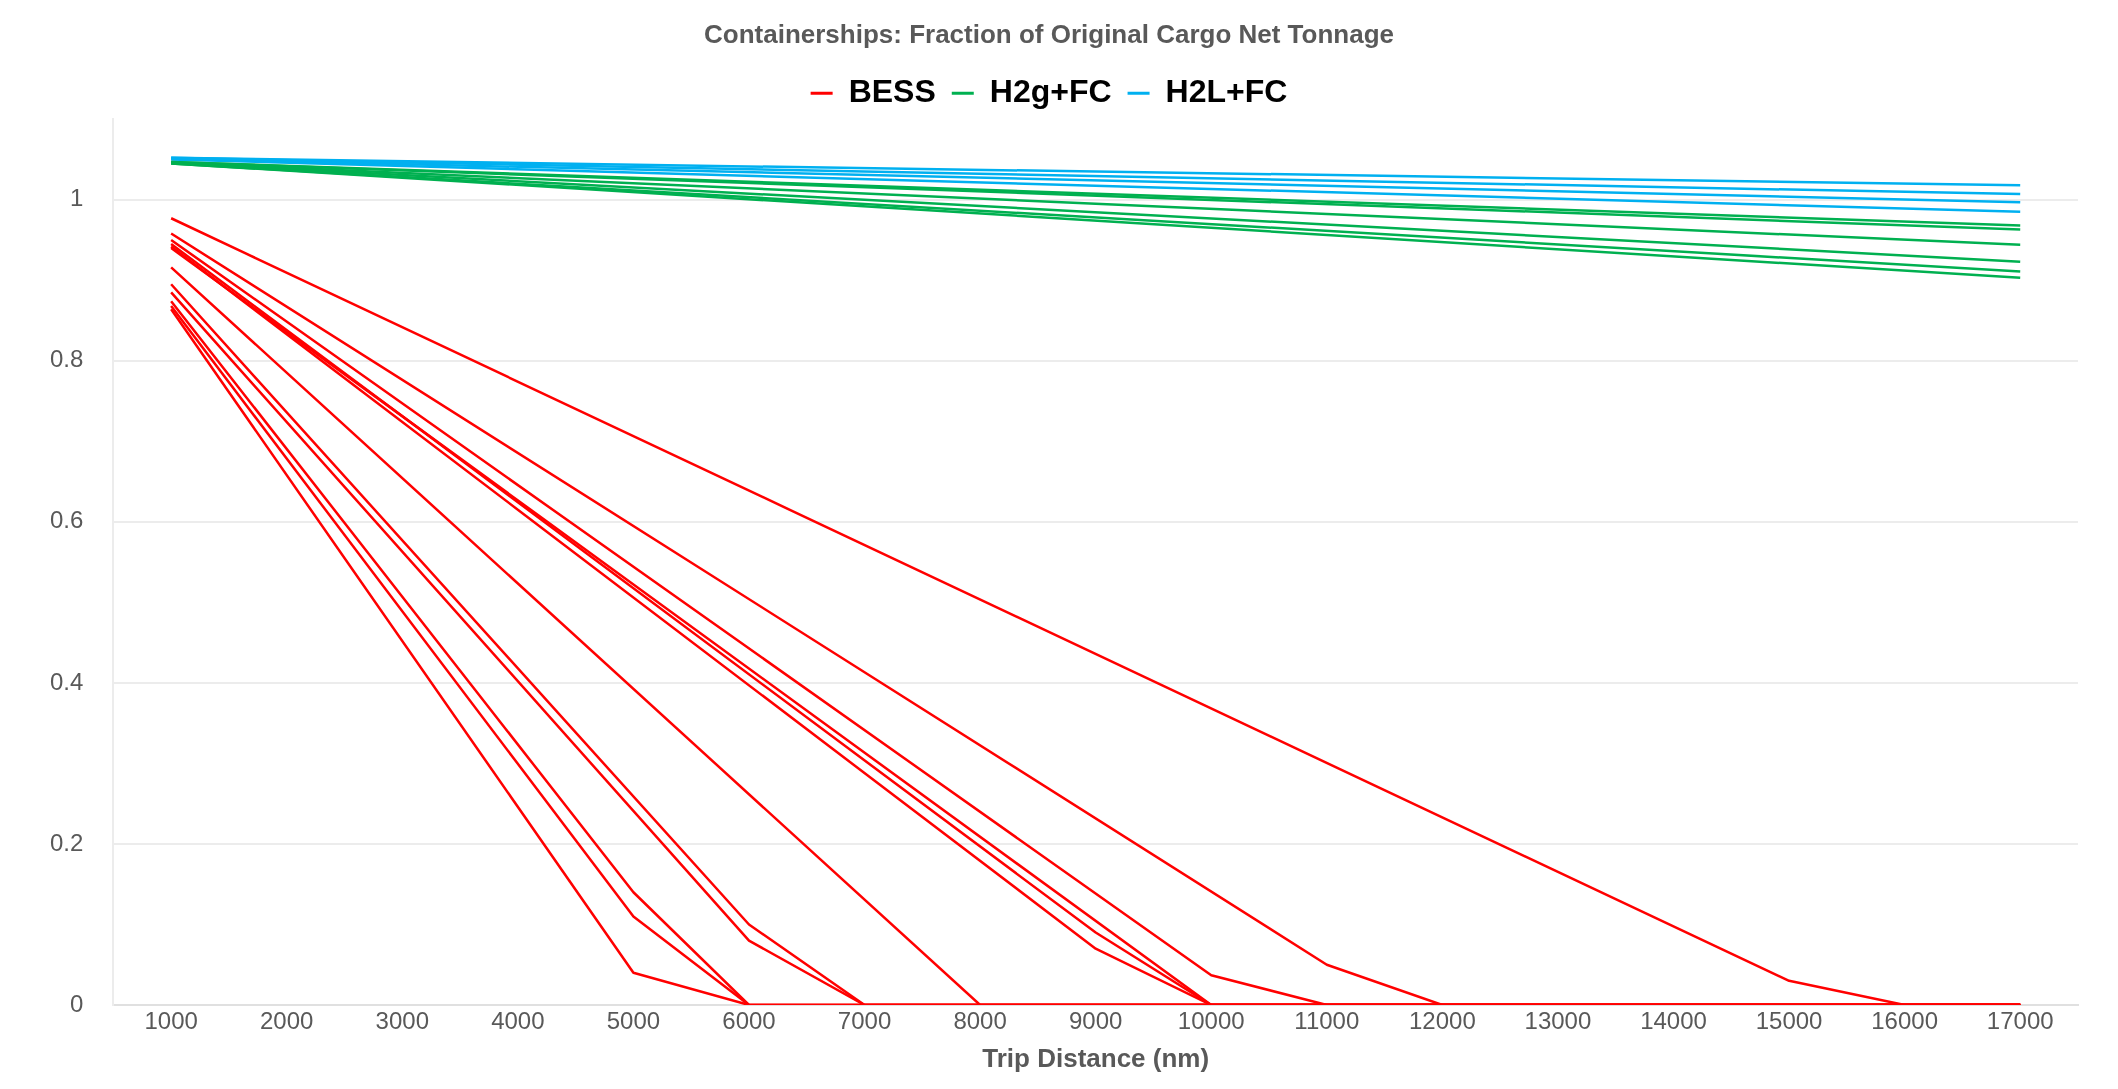  I want to click on x-axis-title: Trip Distance (nm), so click(1096, 1057).